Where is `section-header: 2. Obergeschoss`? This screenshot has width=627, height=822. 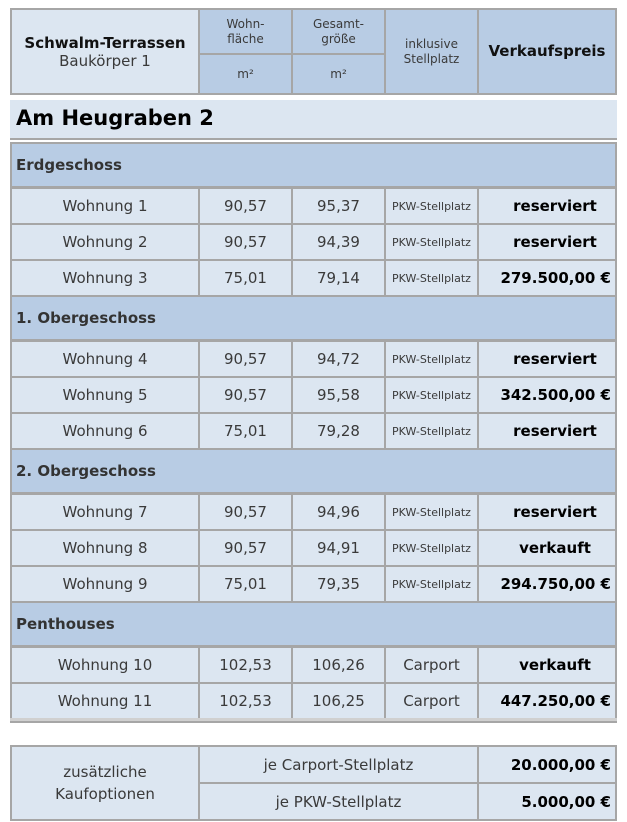
section-header: 2. Obergeschoss is located at coordinates (313, 471).